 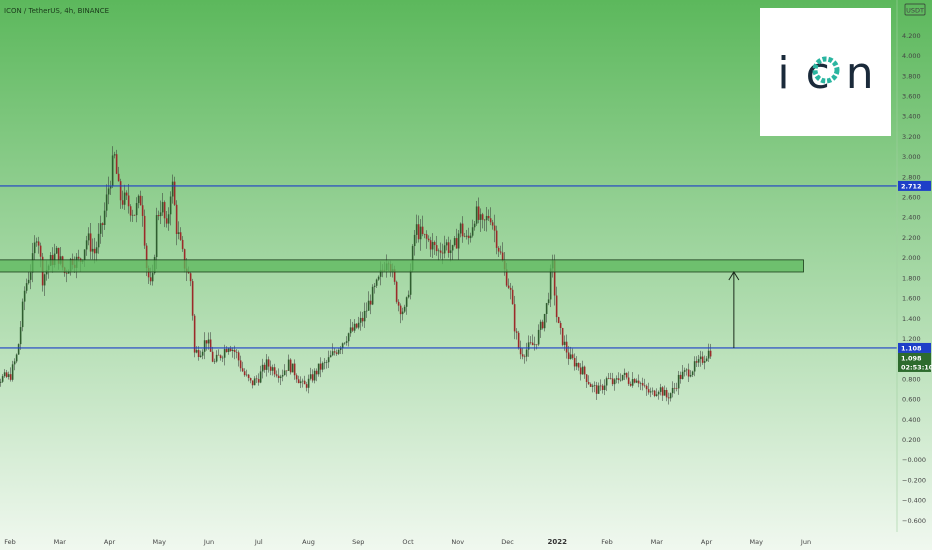 What do you see at coordinates (911, 278) in the screenshot?
I see `y-tick-label: 1.800` at bounding box center [911, 278].